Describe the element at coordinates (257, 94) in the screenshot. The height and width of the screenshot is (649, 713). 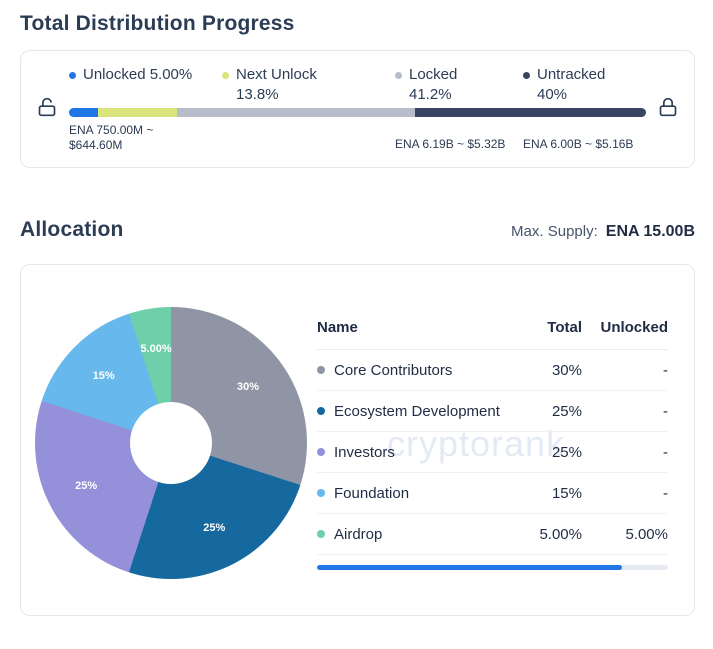
I see `legend-value: 13.8%` at that location.